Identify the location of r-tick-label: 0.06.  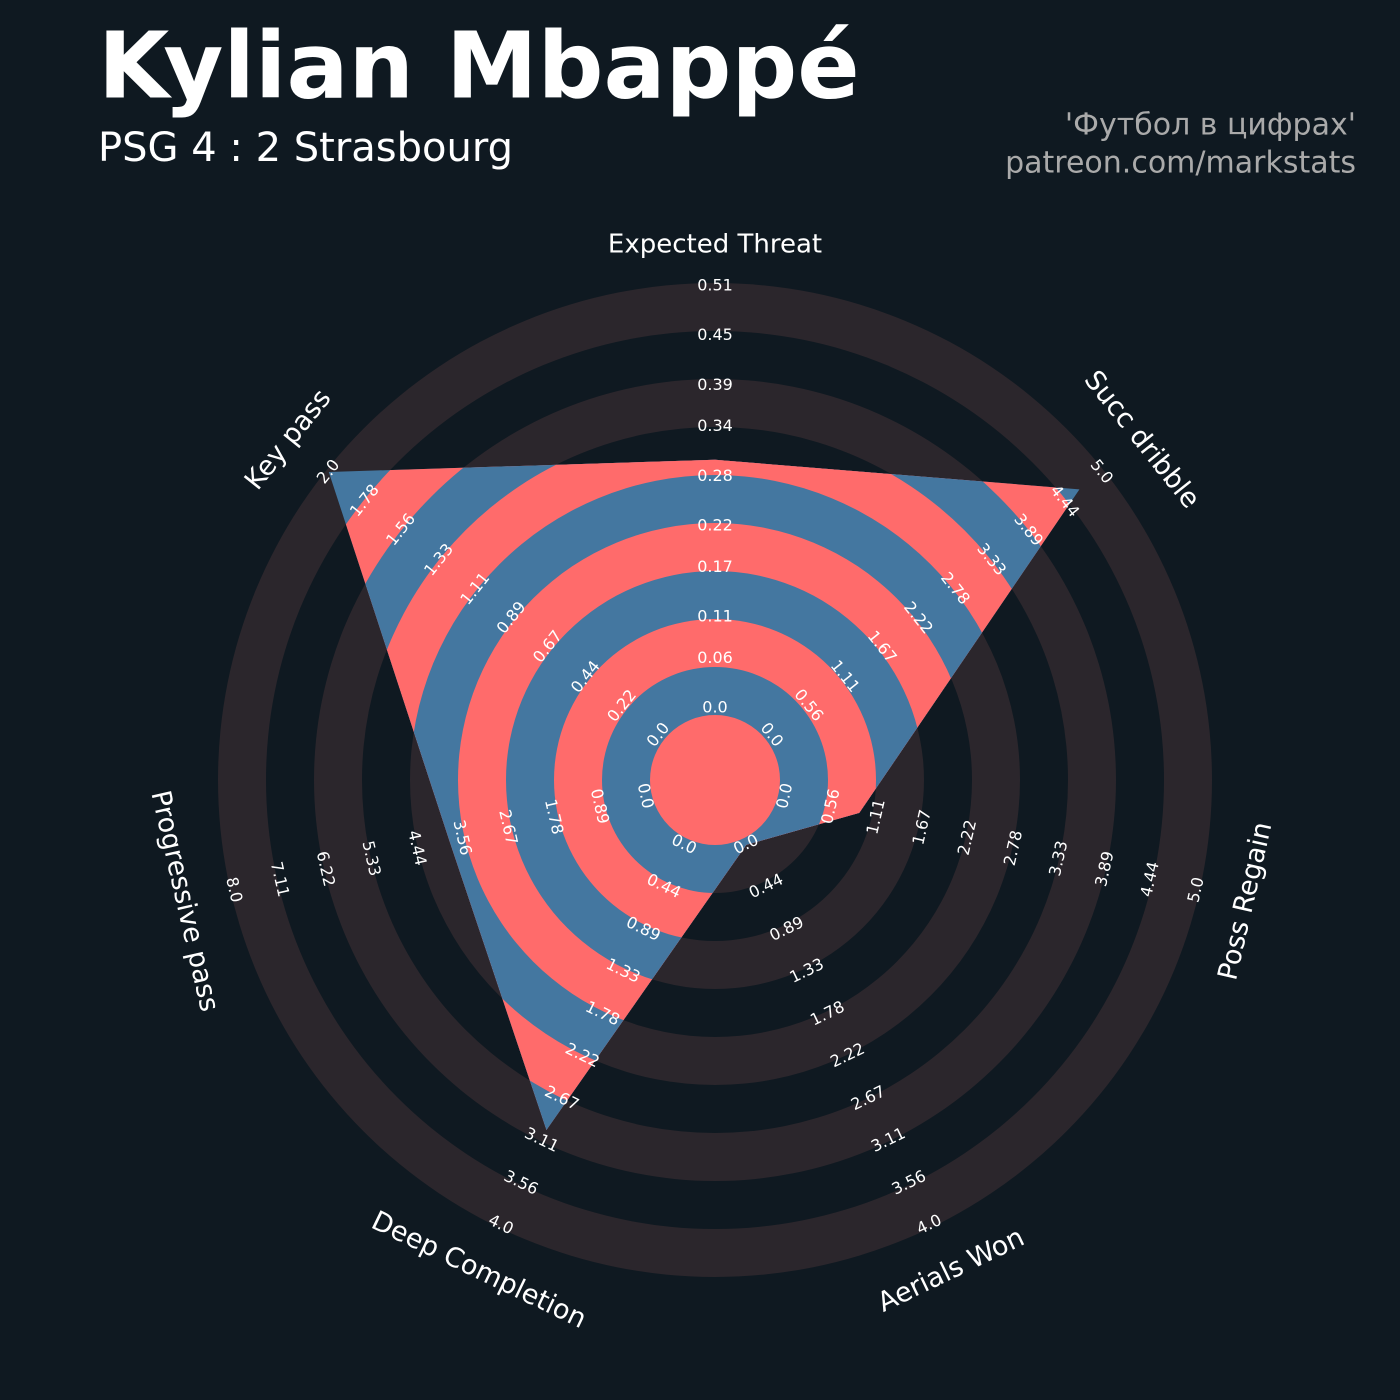
(715, 657).